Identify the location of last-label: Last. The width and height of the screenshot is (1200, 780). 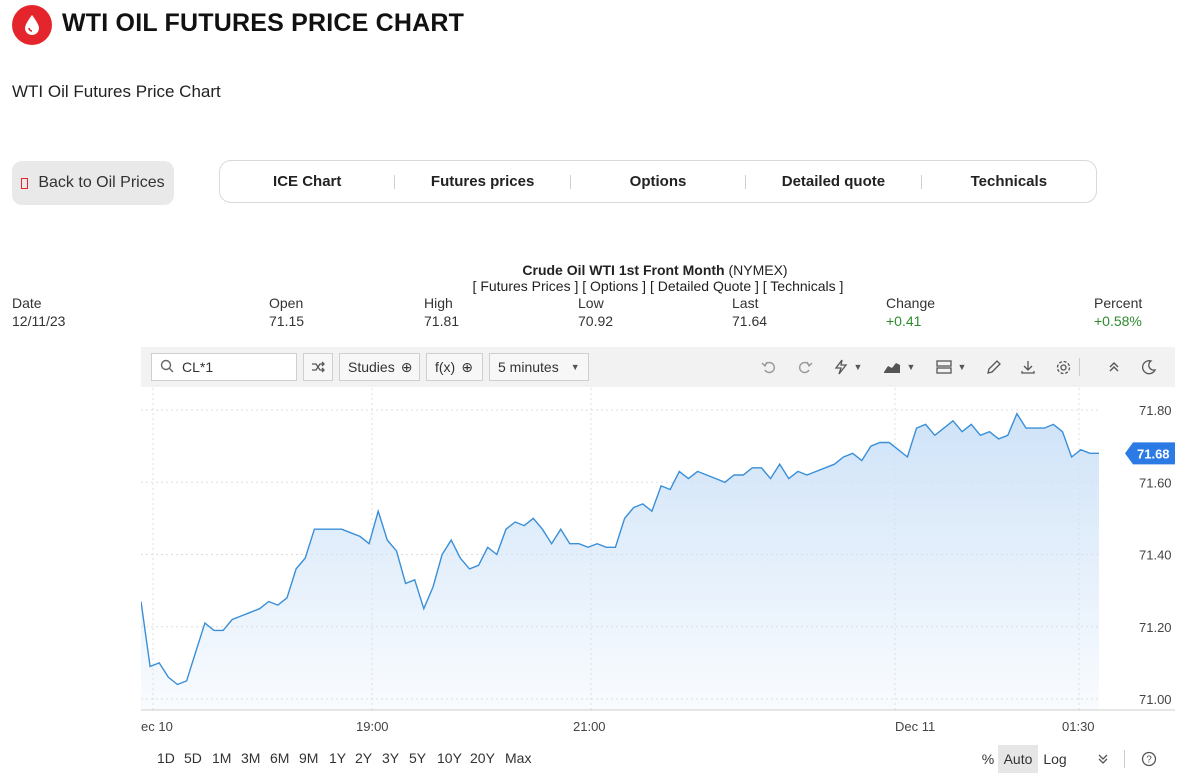
(745, 303).